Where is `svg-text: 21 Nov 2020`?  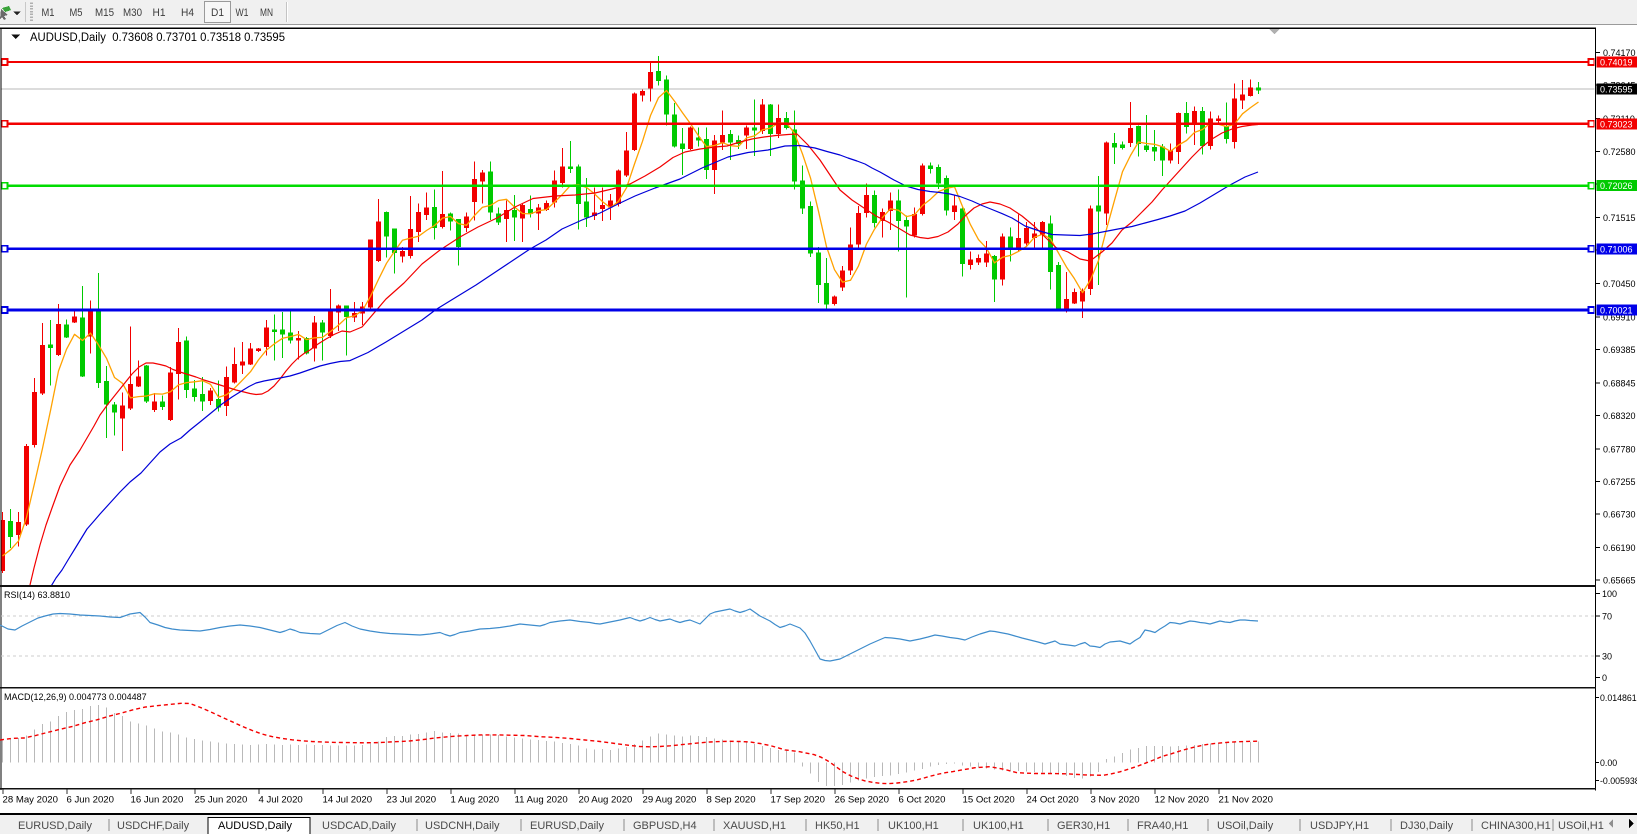
svg-text: 21 Nov 2020 is located at coordinates (1246, 800).